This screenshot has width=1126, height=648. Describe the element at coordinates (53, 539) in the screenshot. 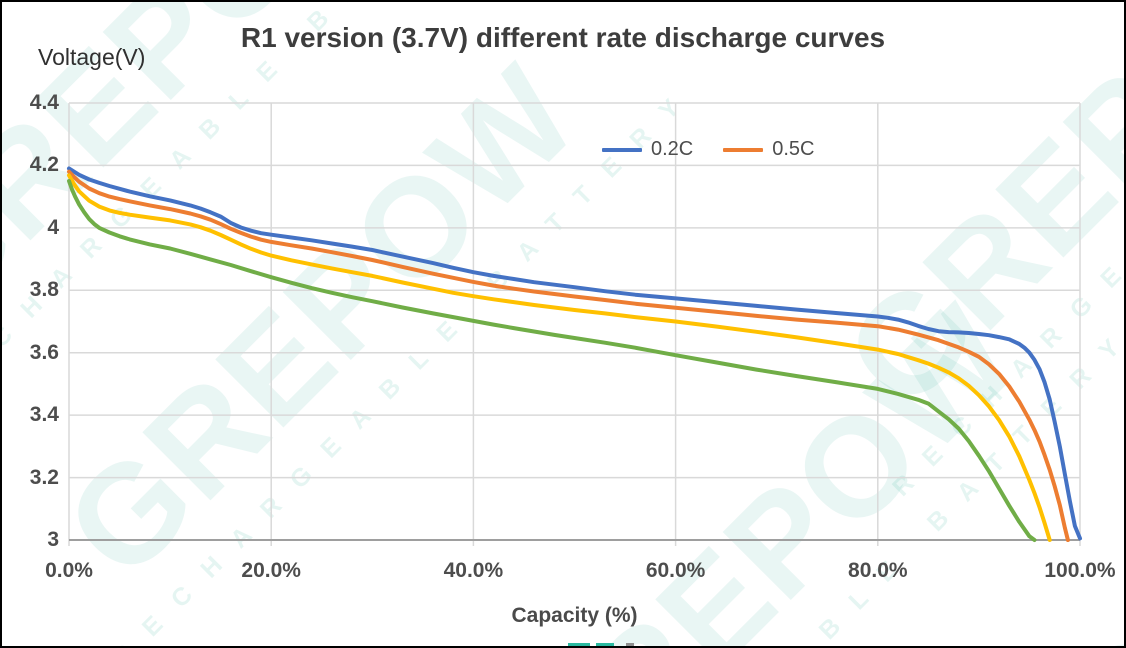

I see `y-tick-label: 3` at that location.